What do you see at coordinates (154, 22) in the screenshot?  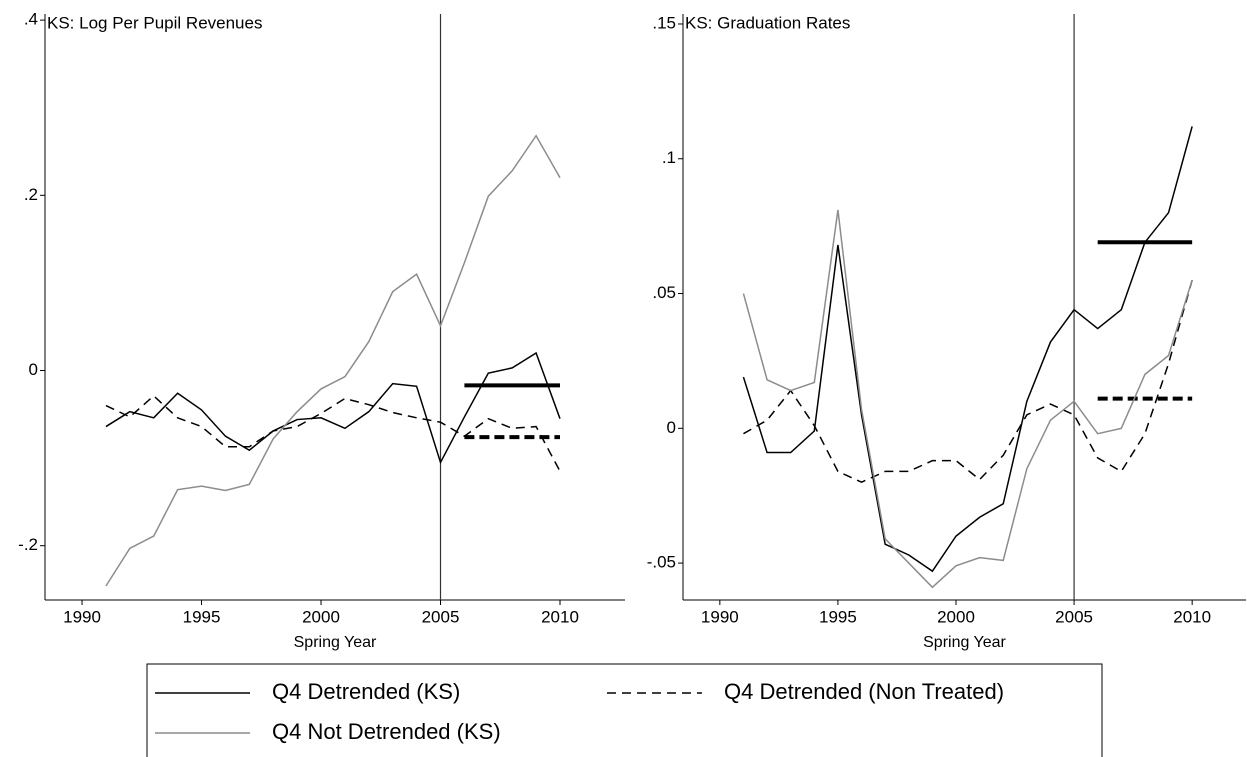 I see `chart-title: KS: Log Per Pupil Revenues` at bounding box center [154, 22].